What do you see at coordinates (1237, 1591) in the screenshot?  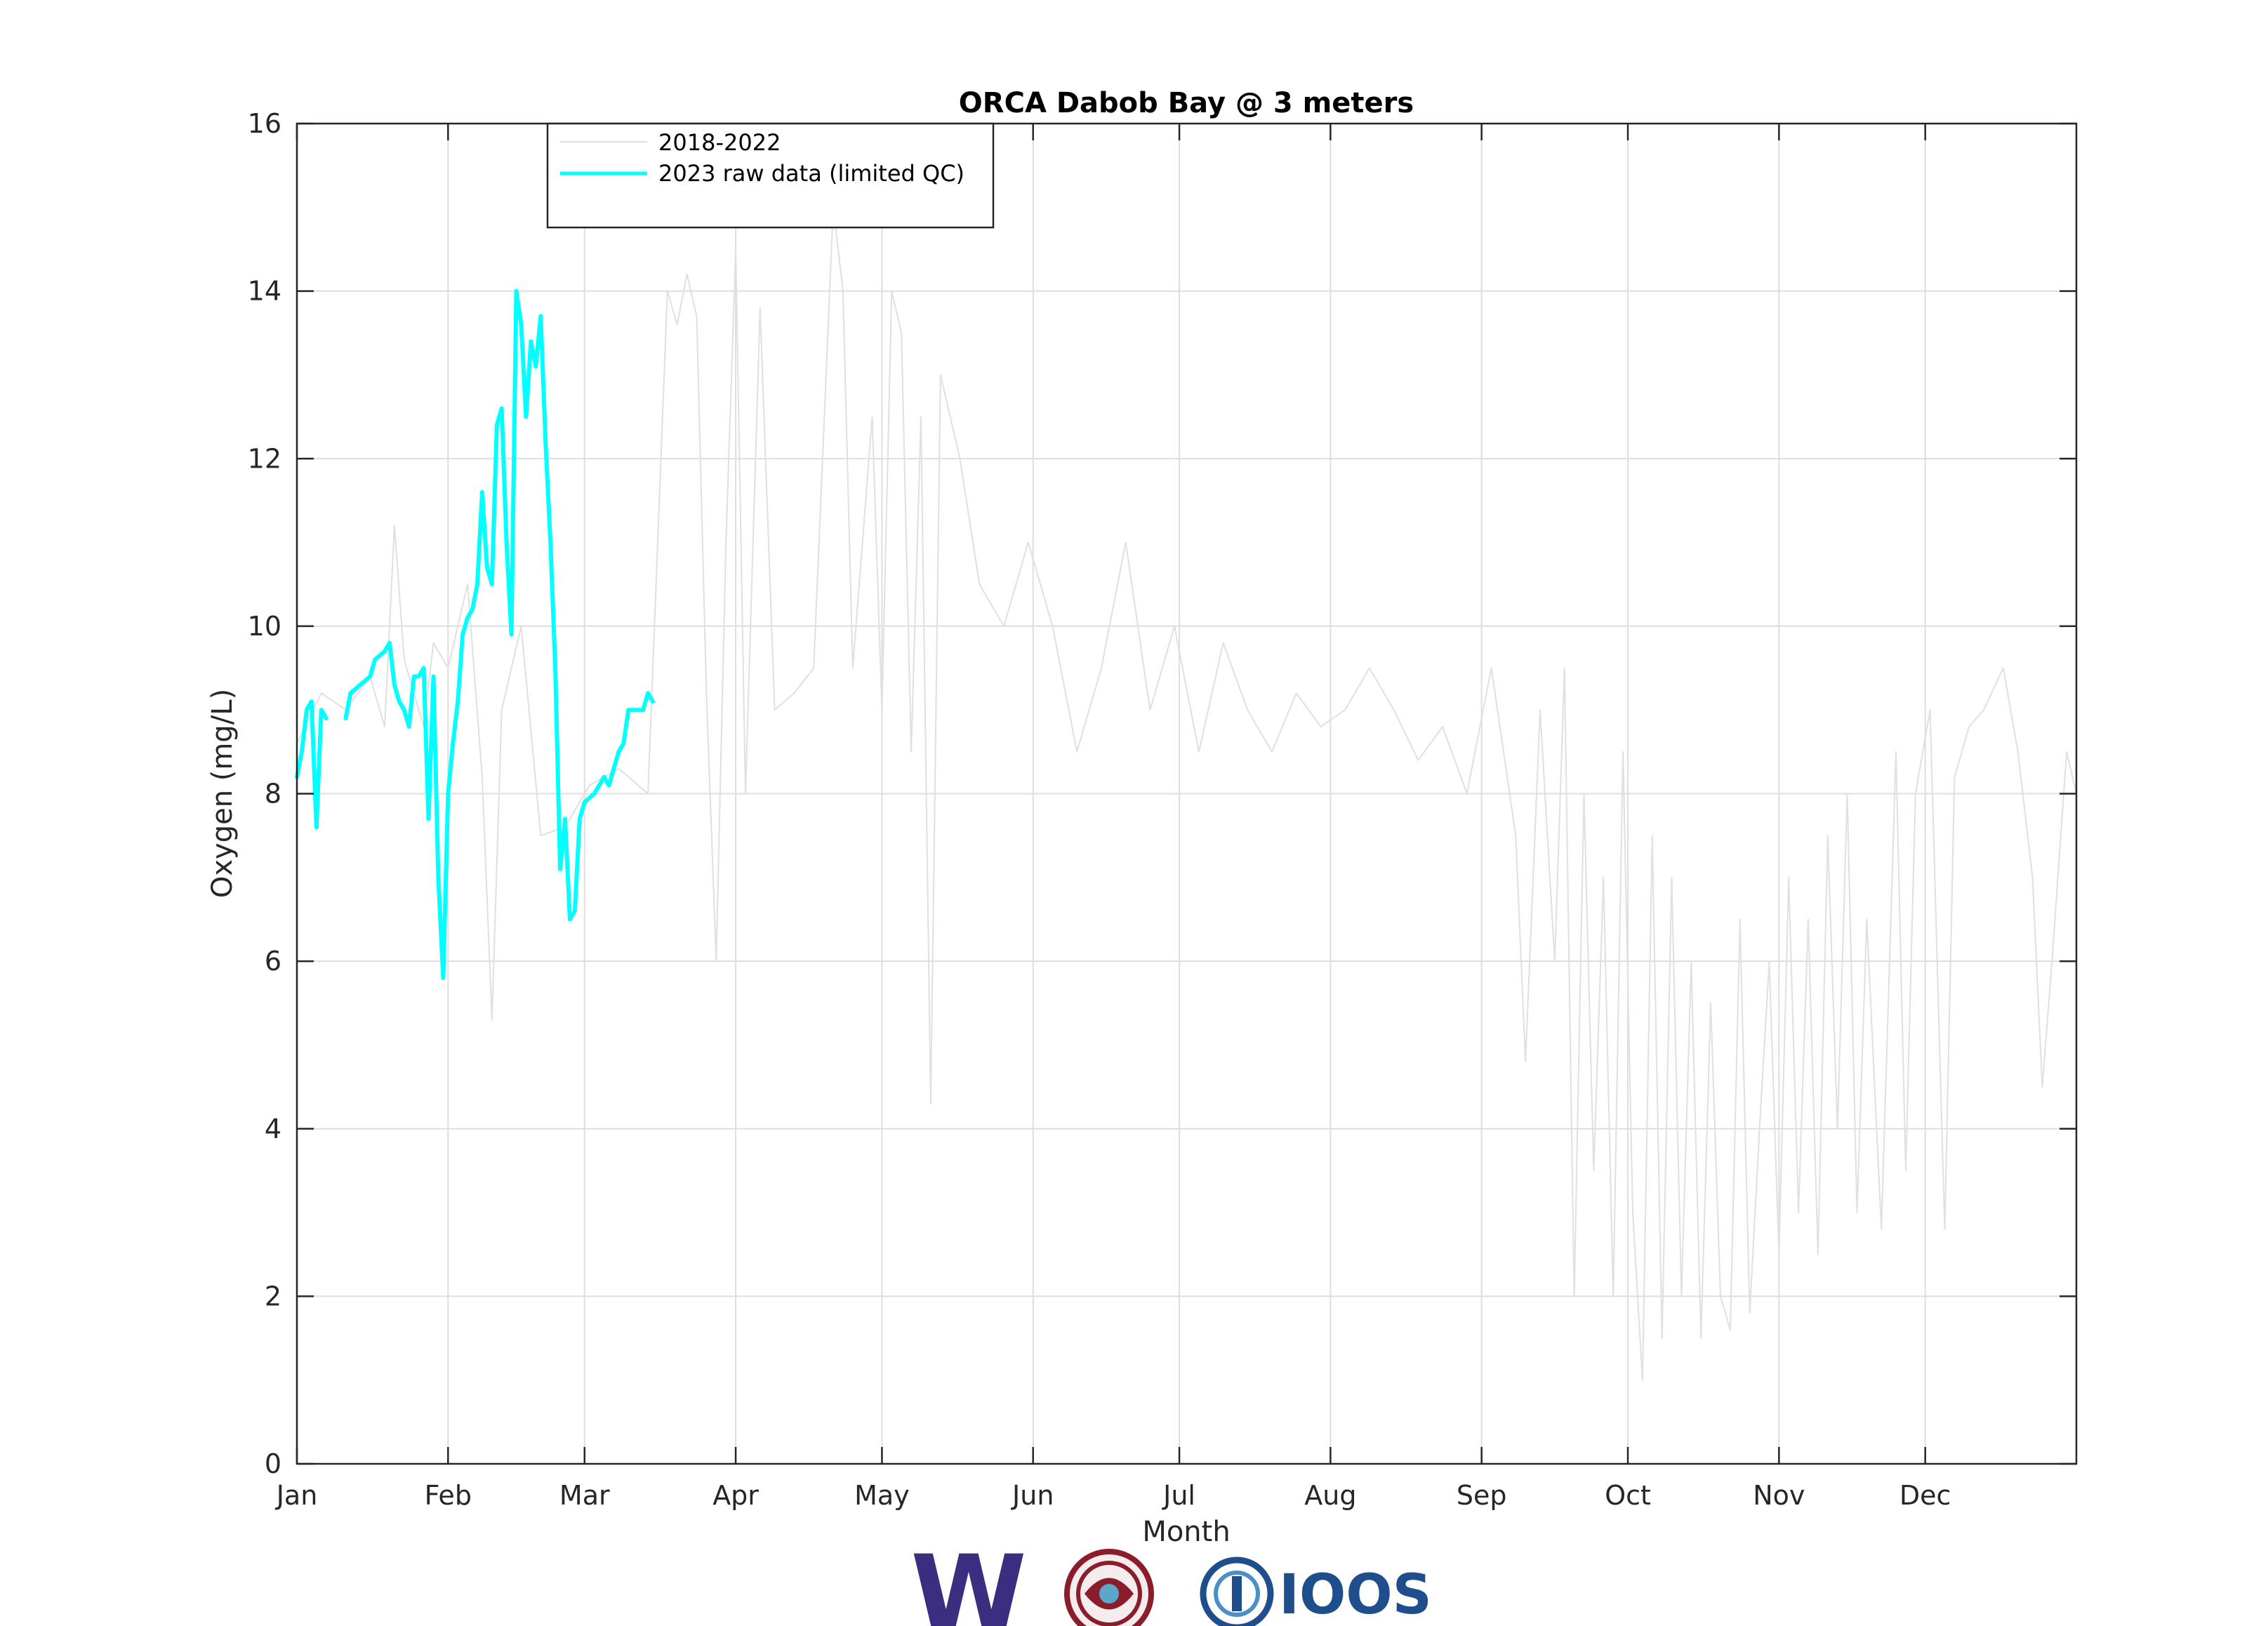 I see `ioos-globe-icon` at bounding box center [1237, 1591].